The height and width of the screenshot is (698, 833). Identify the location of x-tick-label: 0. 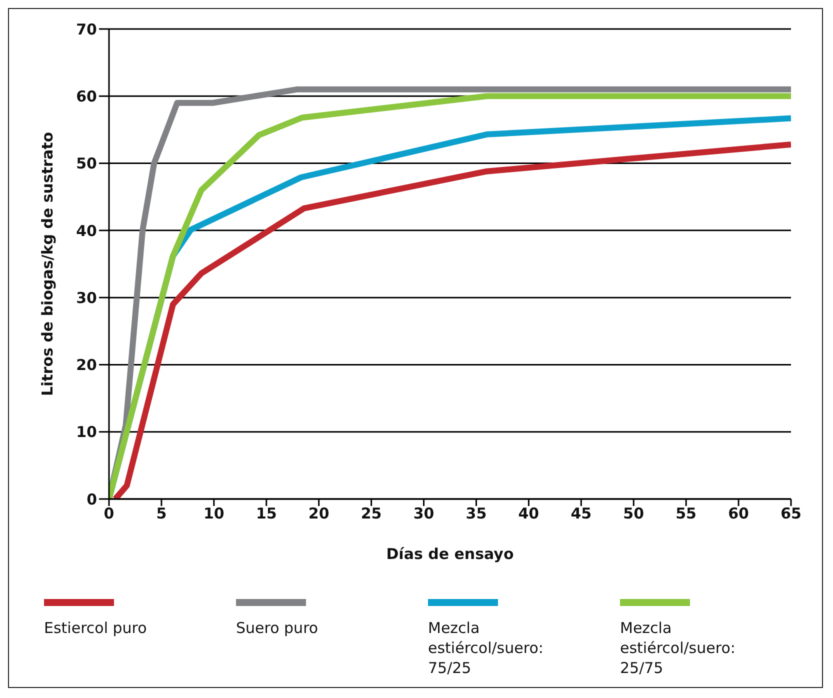
(109, 513).